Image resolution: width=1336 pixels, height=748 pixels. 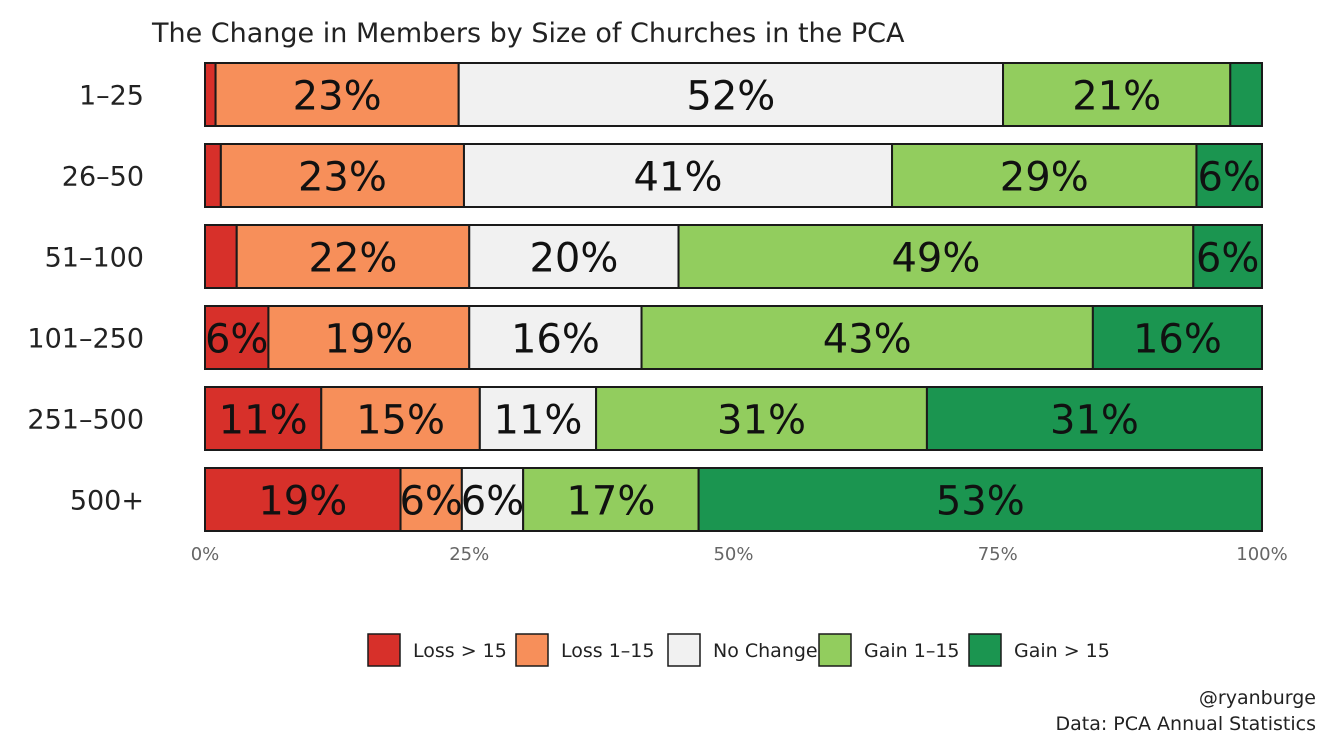 I want to click on data-label: 22%, so click(x=353, y=259).